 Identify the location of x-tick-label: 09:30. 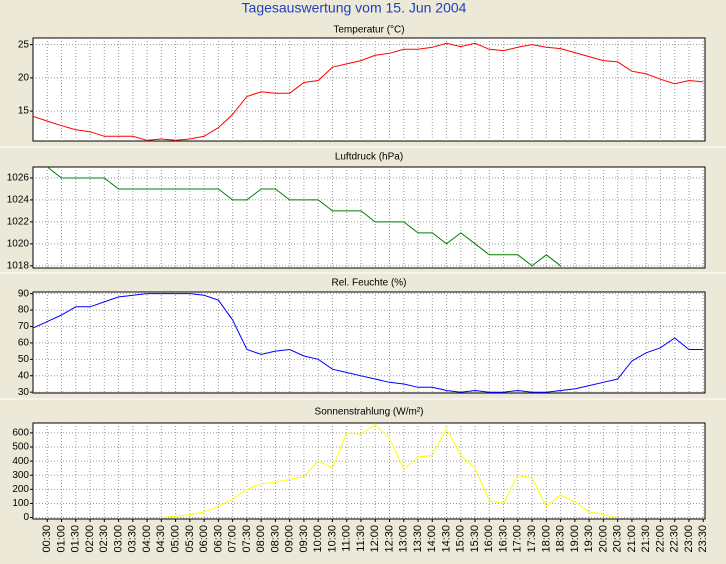
(304, 539).